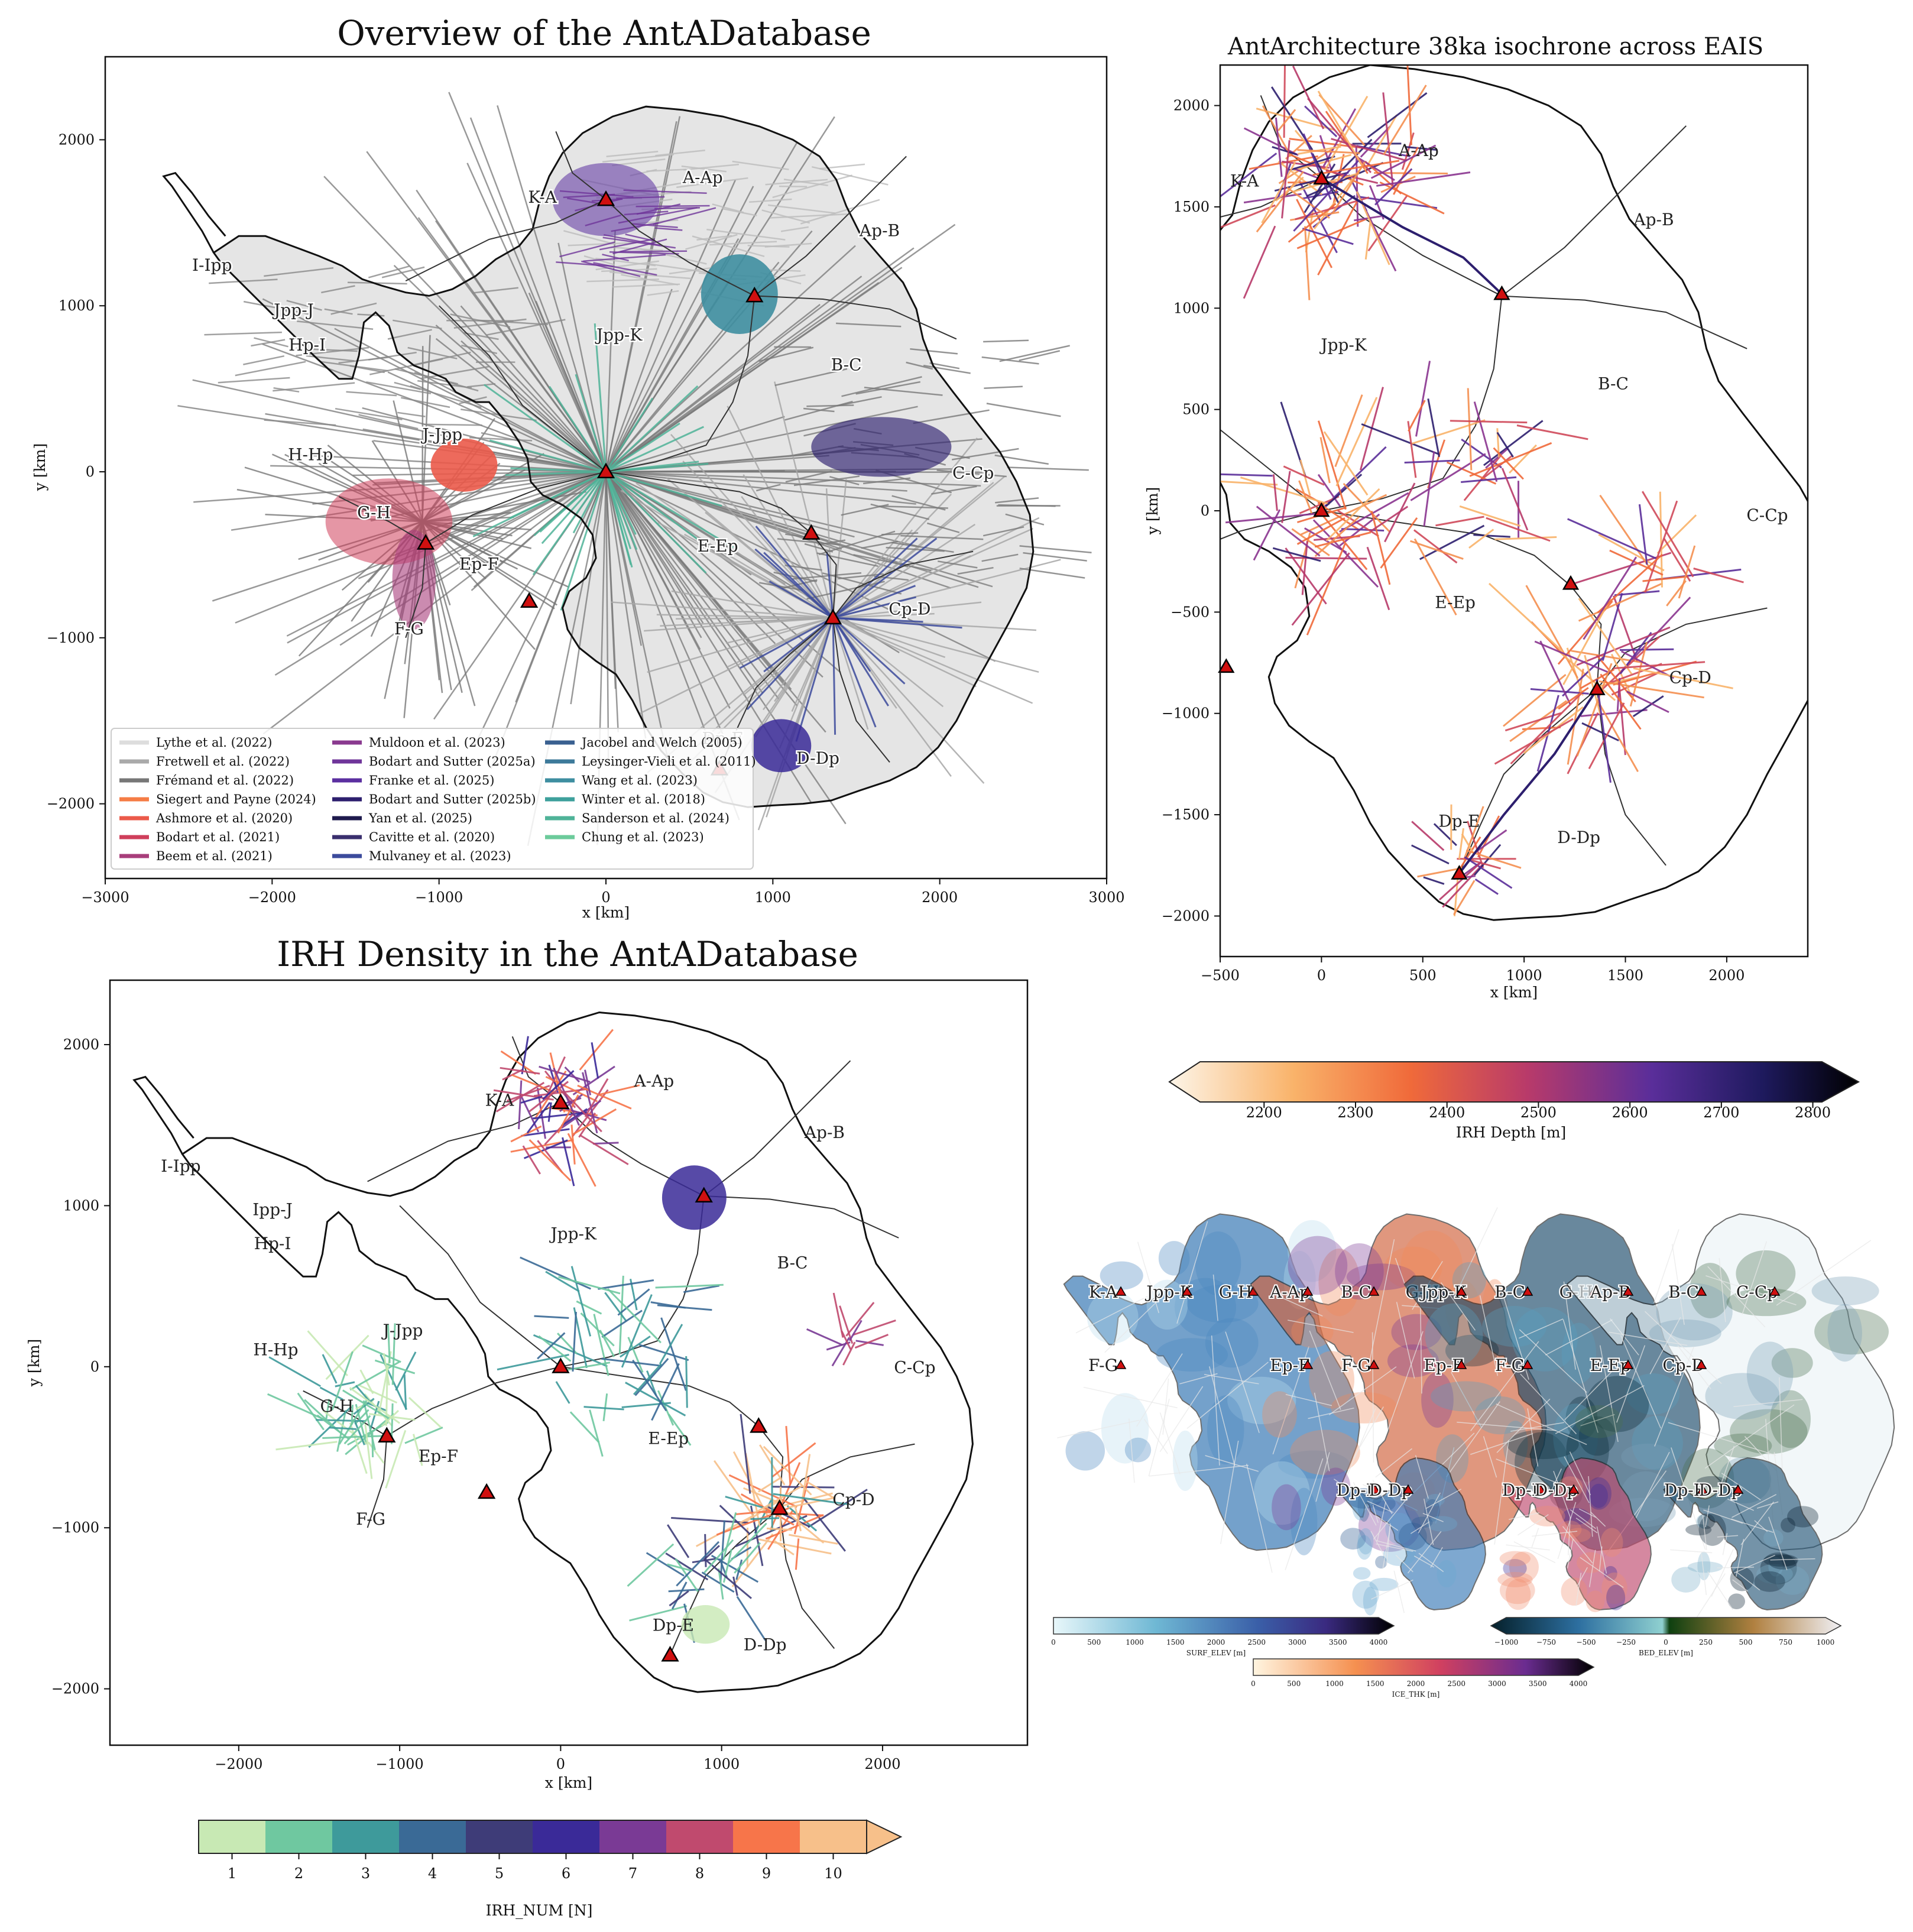 The width and height of the screenshot is (1913, 1932). What do you see at coordinates (432, 1873) in the screenshot?
I see `colorbar-tick-label: 4` at bounding box center [432, 1873].